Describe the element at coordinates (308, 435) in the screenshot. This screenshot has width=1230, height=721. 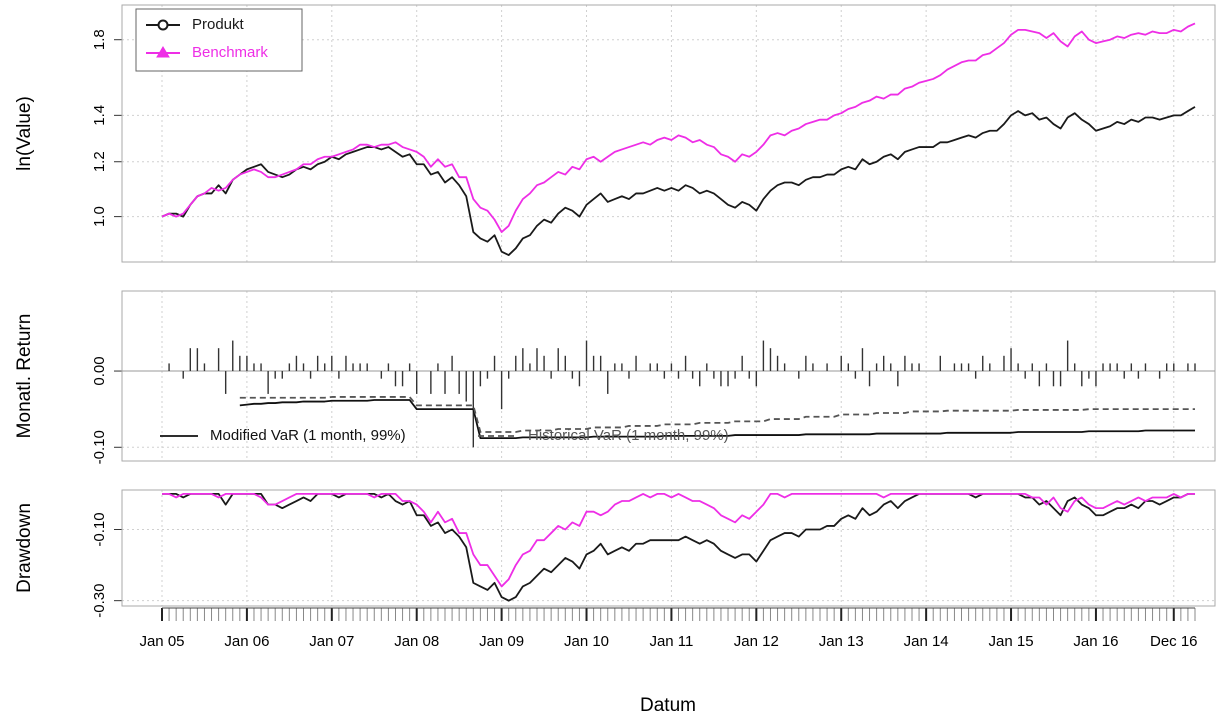
I see `legend-label: Modified VaR (1 month, 99%)` at that location.